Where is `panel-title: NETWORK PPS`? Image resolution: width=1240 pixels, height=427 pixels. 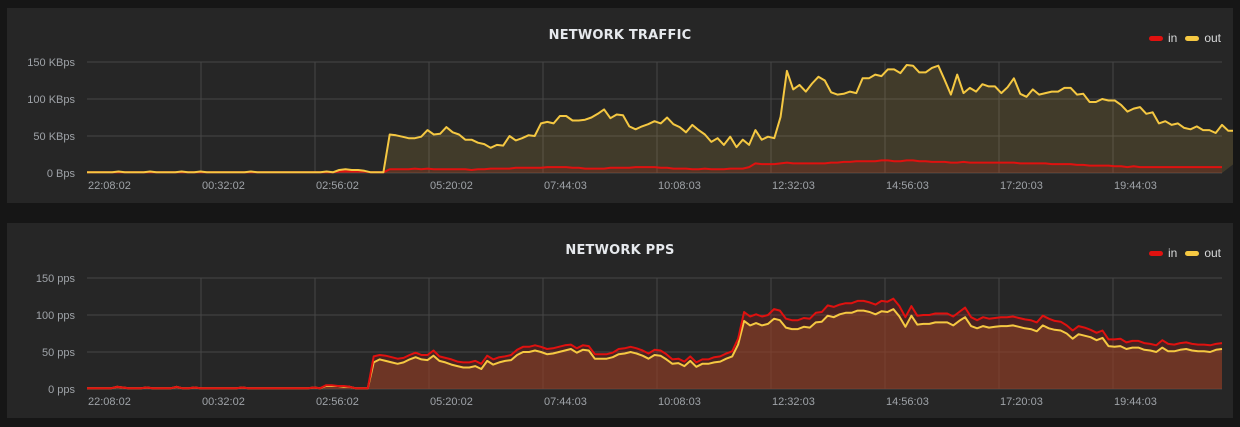
panel-title: NETWORK PPS is located at coordinates (620, 250).